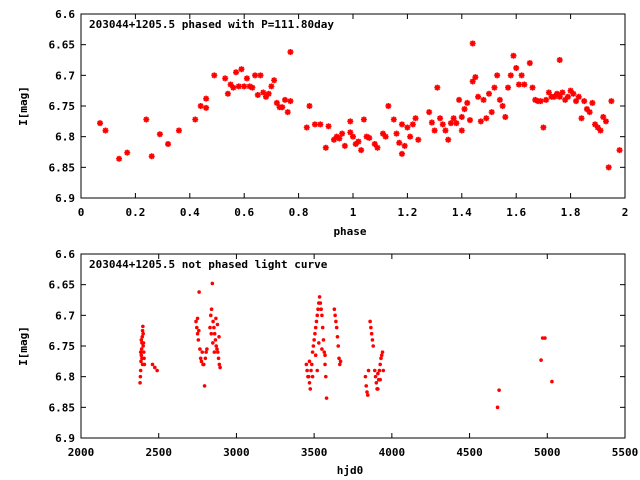 The height and width of the screenshot is (480, 640). Describe the element at coordinates (23, 106) in the screenshot. I see `y-axis-title: I[mag]` at that location.